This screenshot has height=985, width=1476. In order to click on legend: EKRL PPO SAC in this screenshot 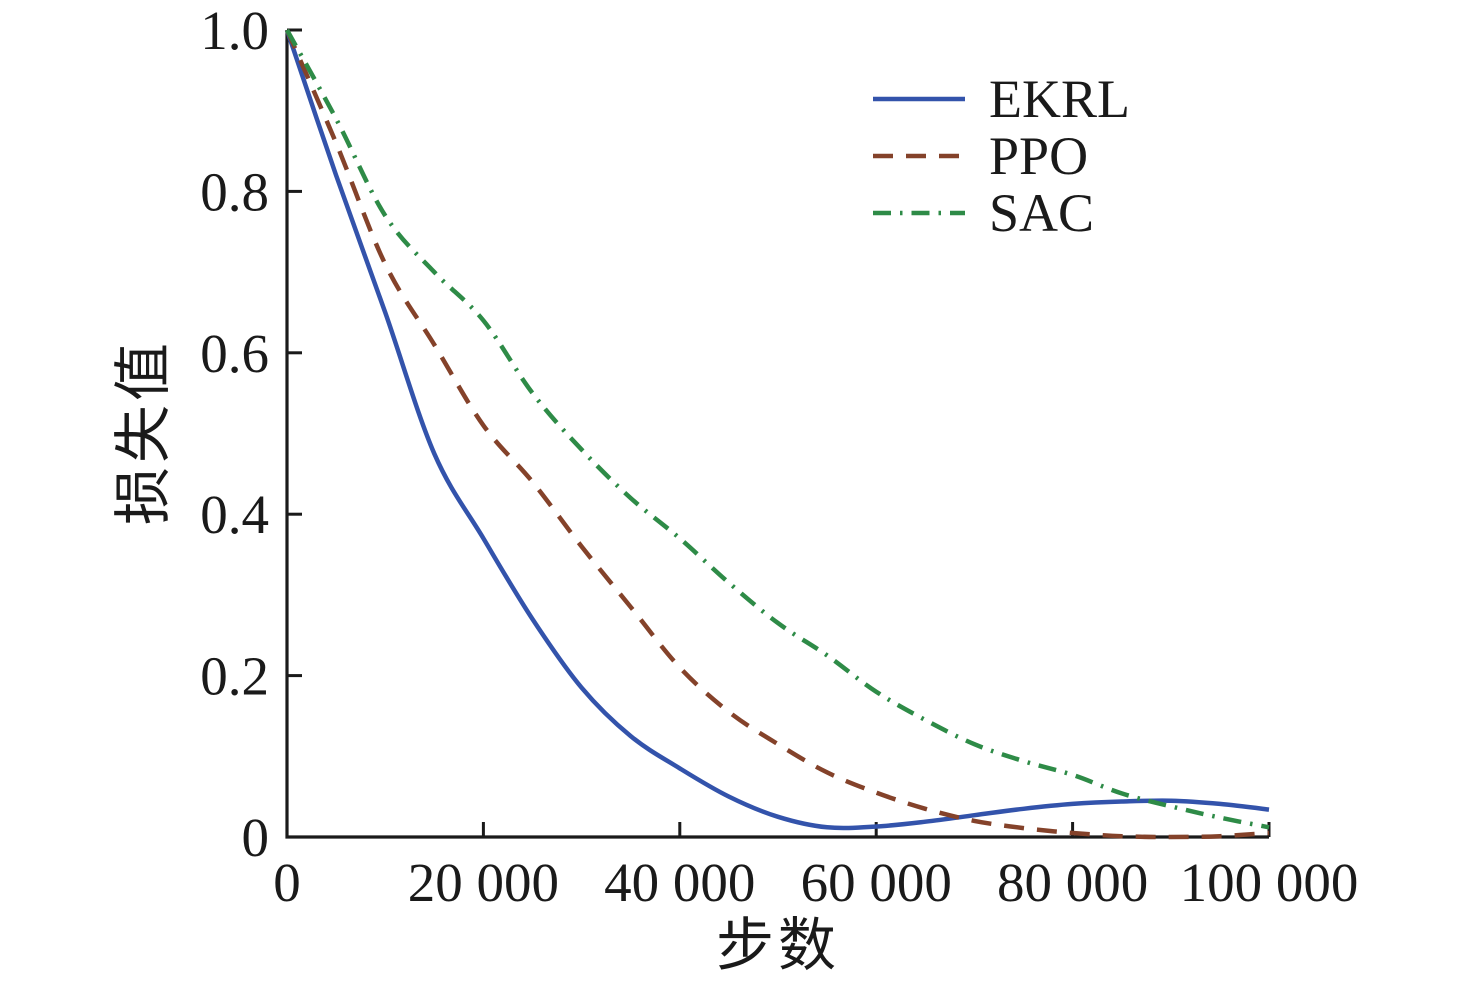, I will do `click(1001, 155)`.